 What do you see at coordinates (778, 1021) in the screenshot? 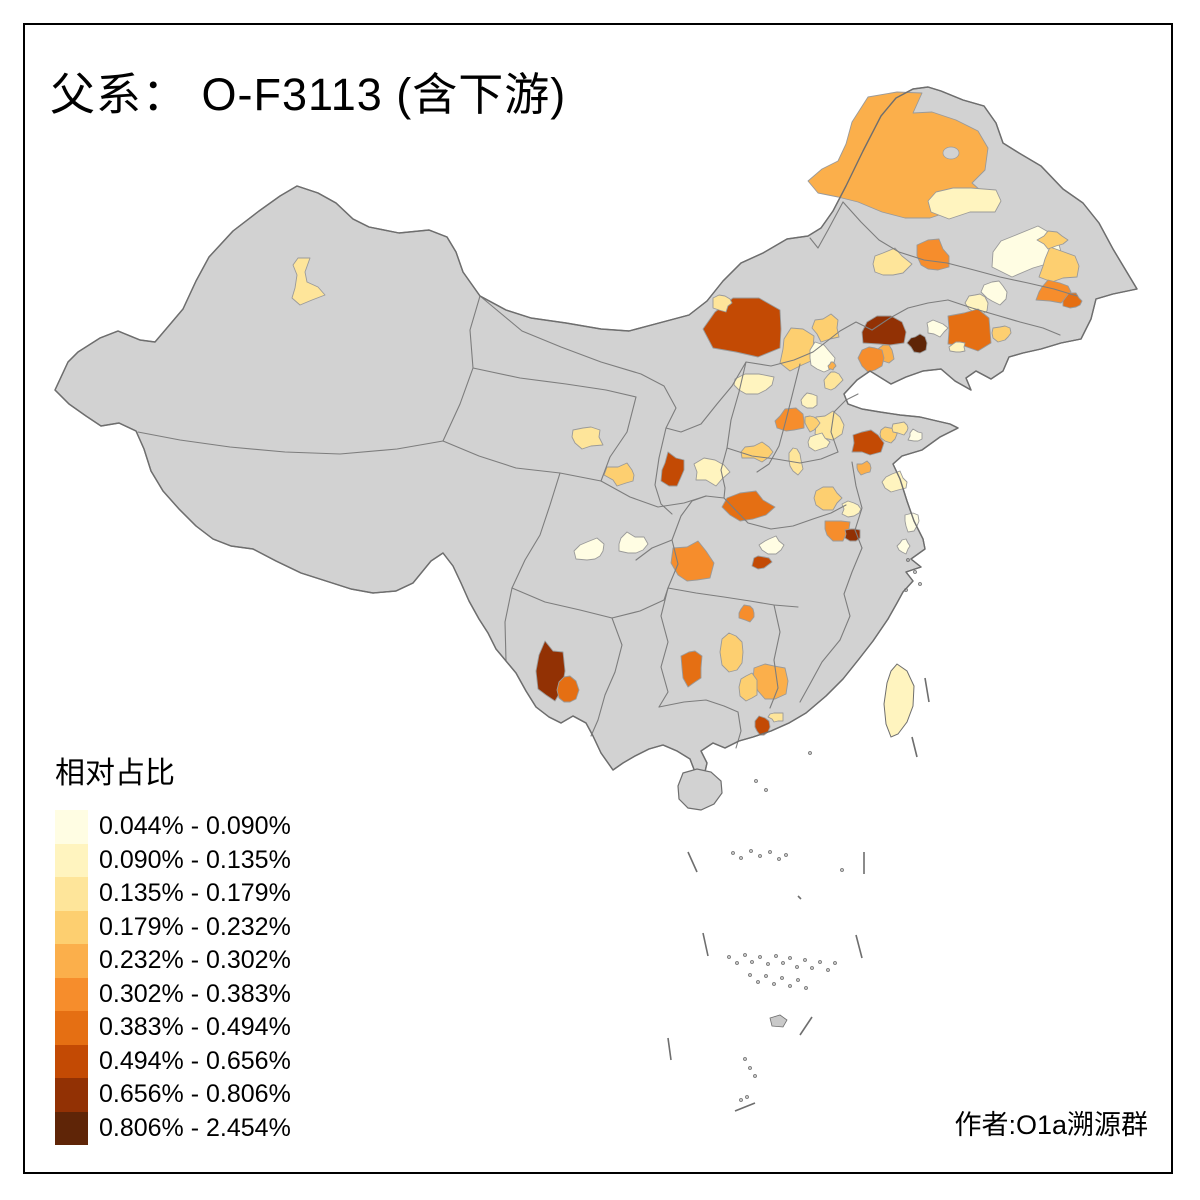
I see `sea-islet` at bounding box center [778, 1021].